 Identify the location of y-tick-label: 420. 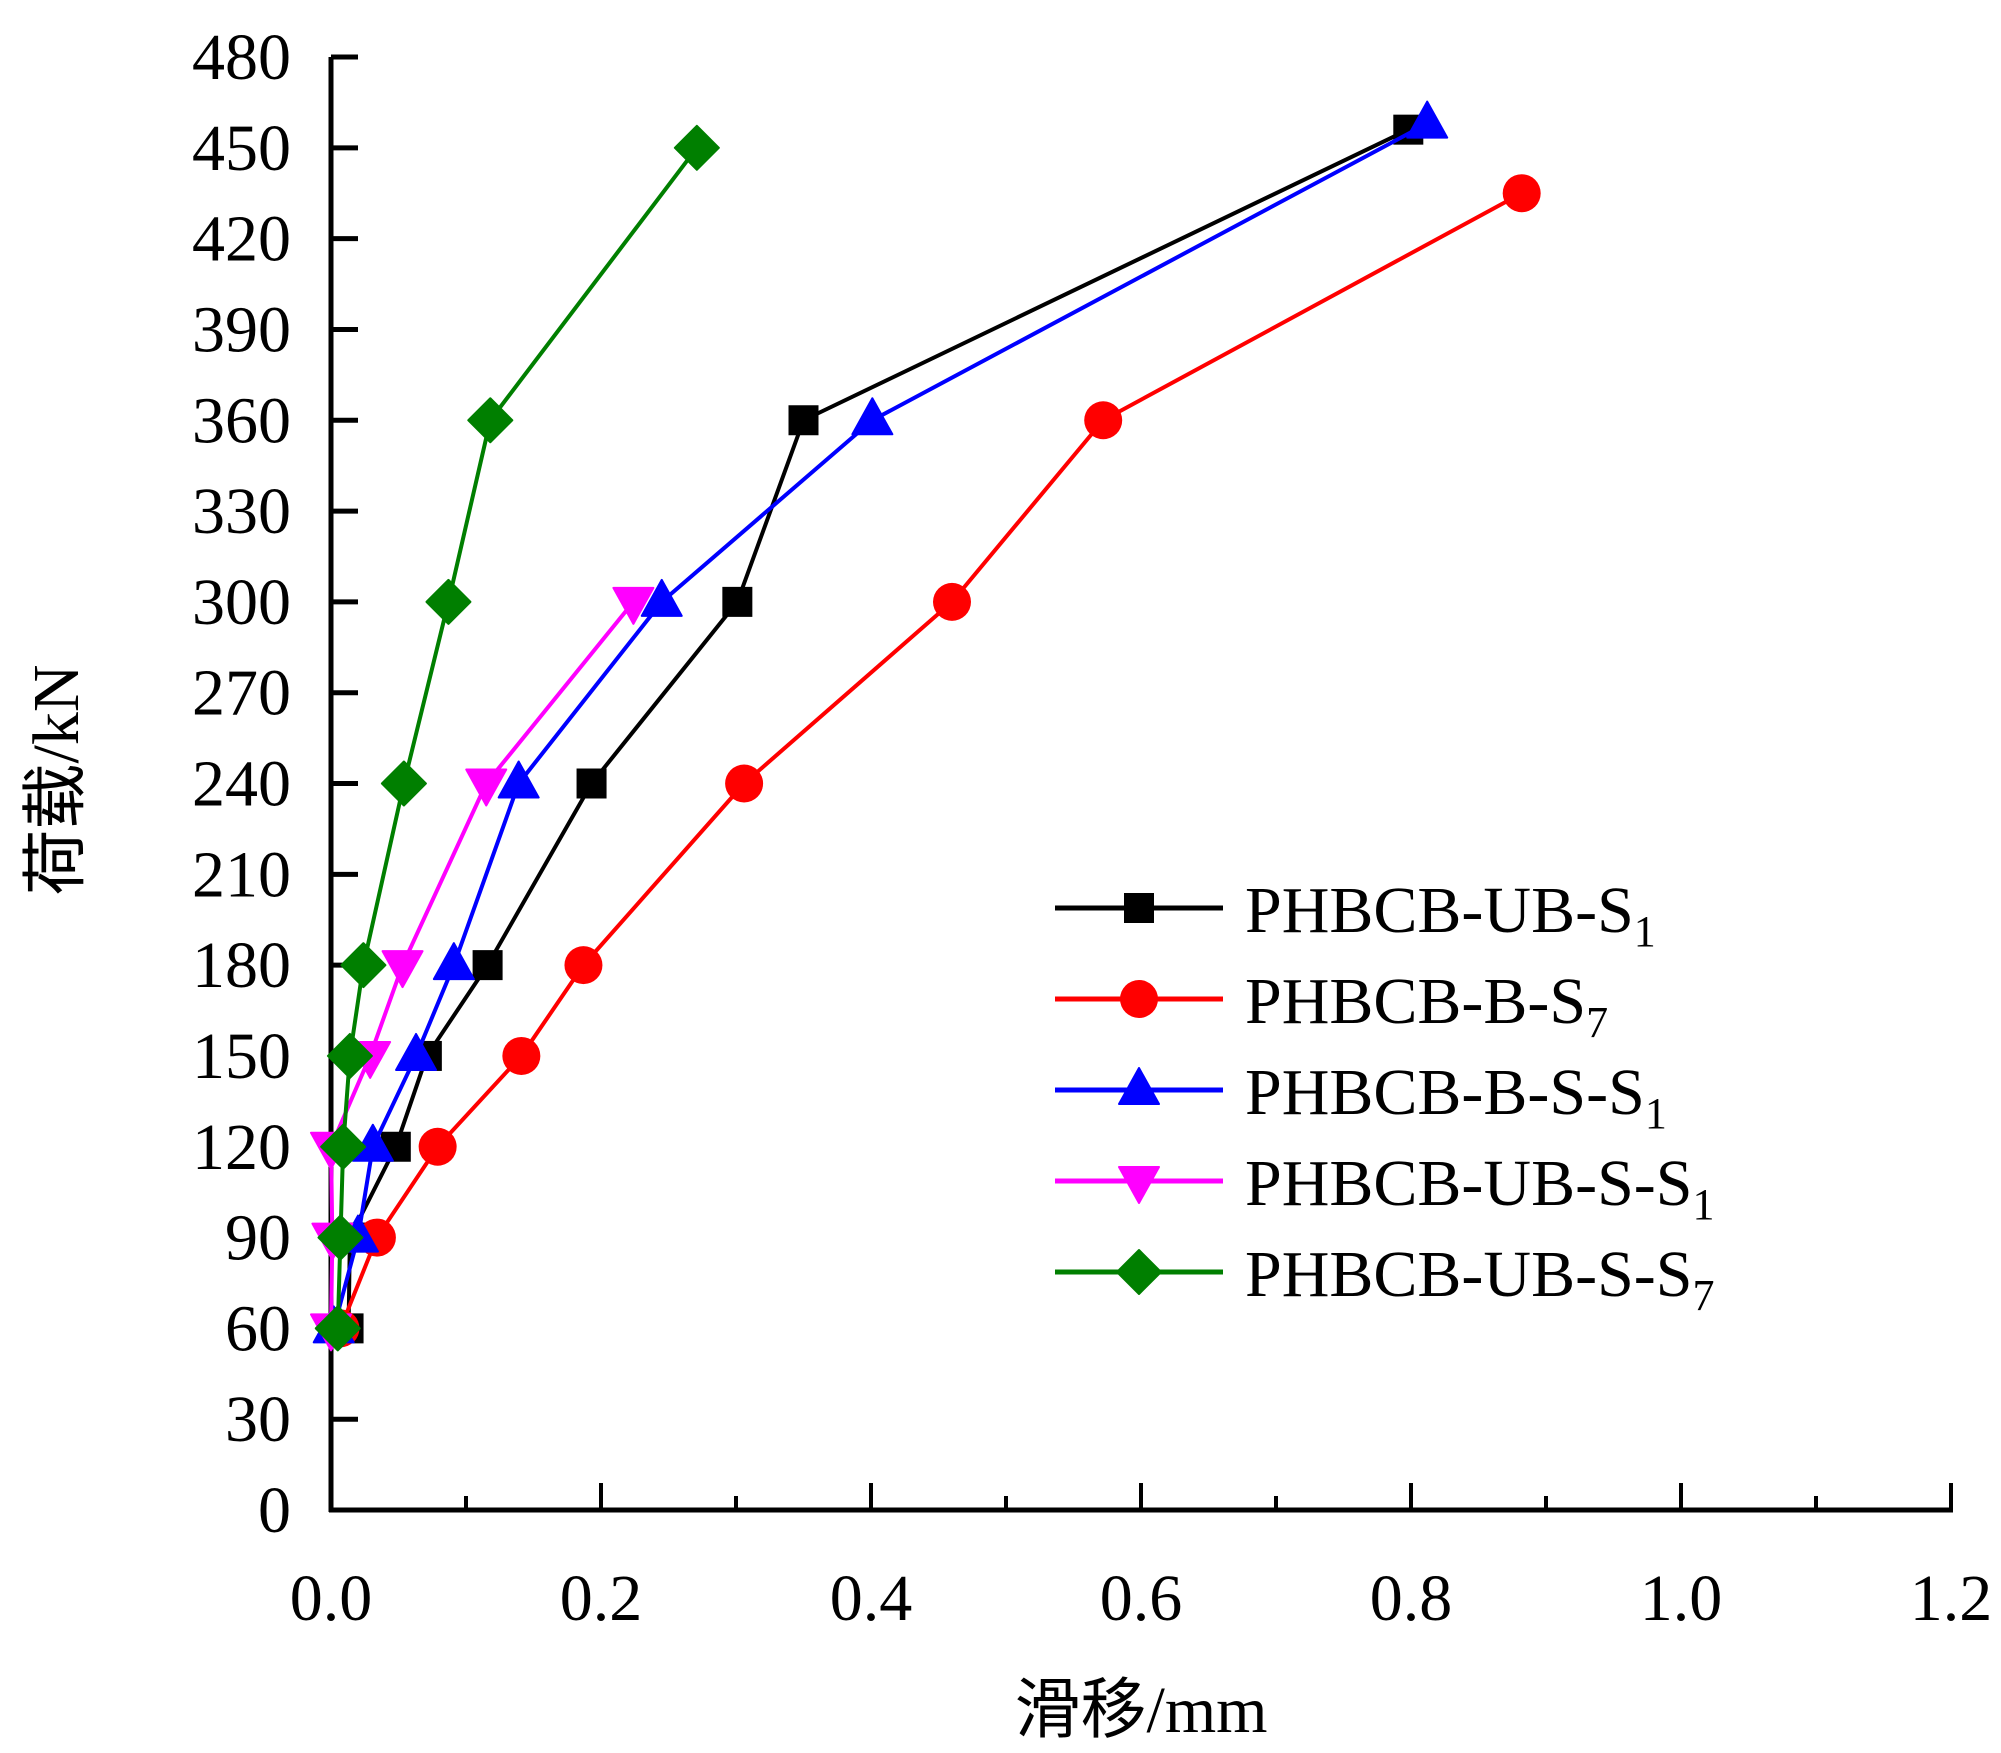
(241, 239).